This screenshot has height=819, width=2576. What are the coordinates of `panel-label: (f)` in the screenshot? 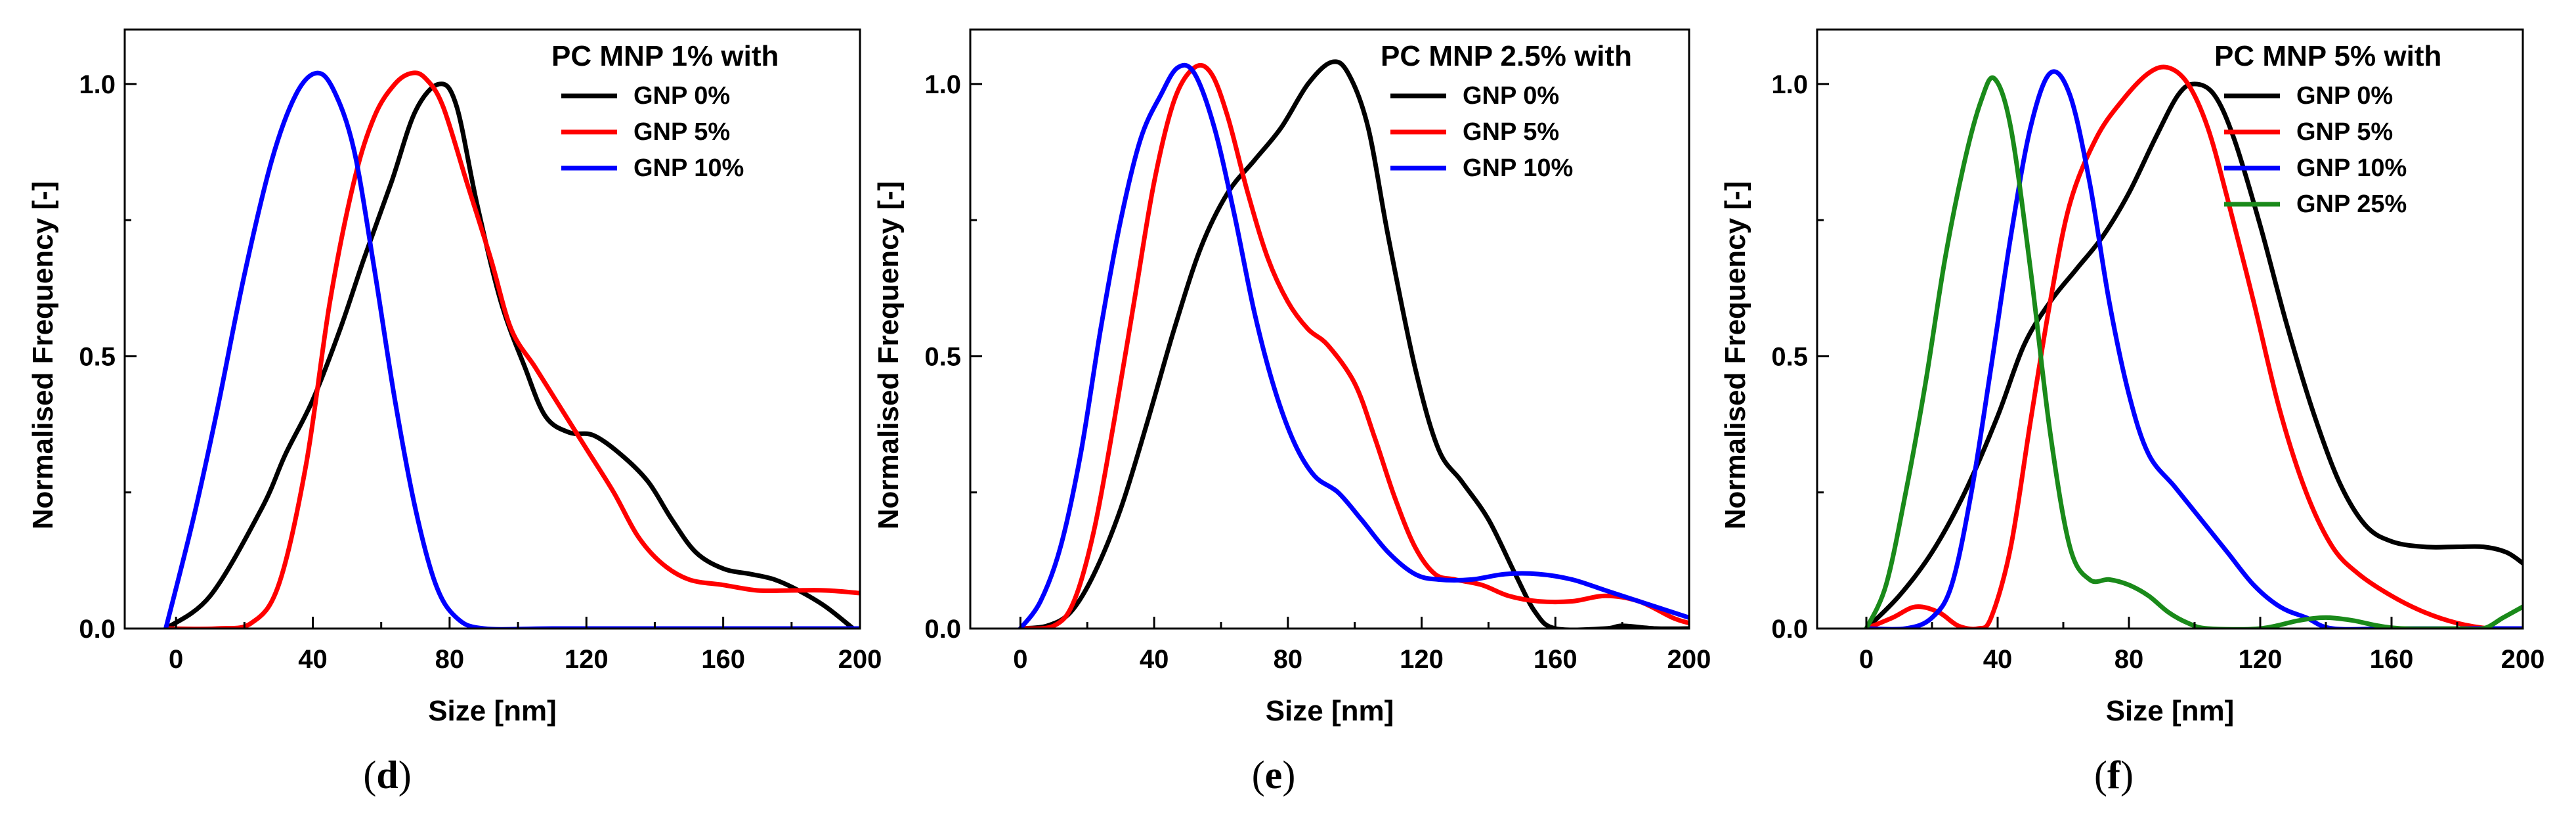 It's located at (2114, 775).